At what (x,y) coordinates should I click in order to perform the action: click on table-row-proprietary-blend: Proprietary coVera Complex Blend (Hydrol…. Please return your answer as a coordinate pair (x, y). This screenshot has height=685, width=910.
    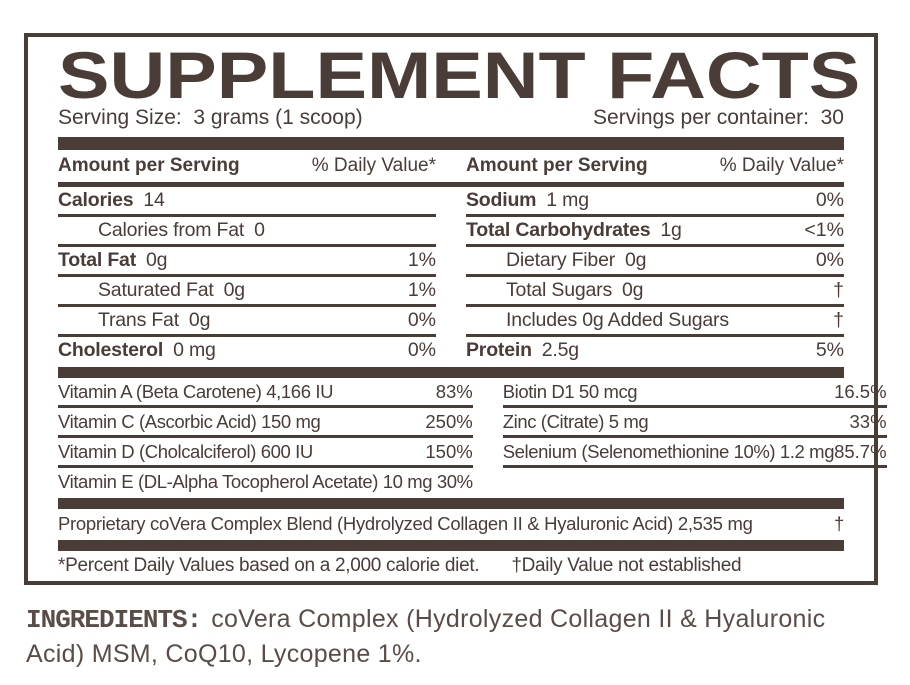
    Looking at the image, I should click on (451, 524).